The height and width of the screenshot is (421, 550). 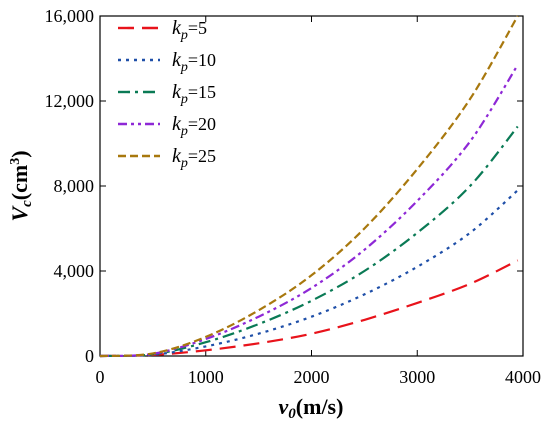 What do you see at coordinates (417, 377) in the screenshot?
I see `x-tick-label: 3000` at bounding box center [417, 377].